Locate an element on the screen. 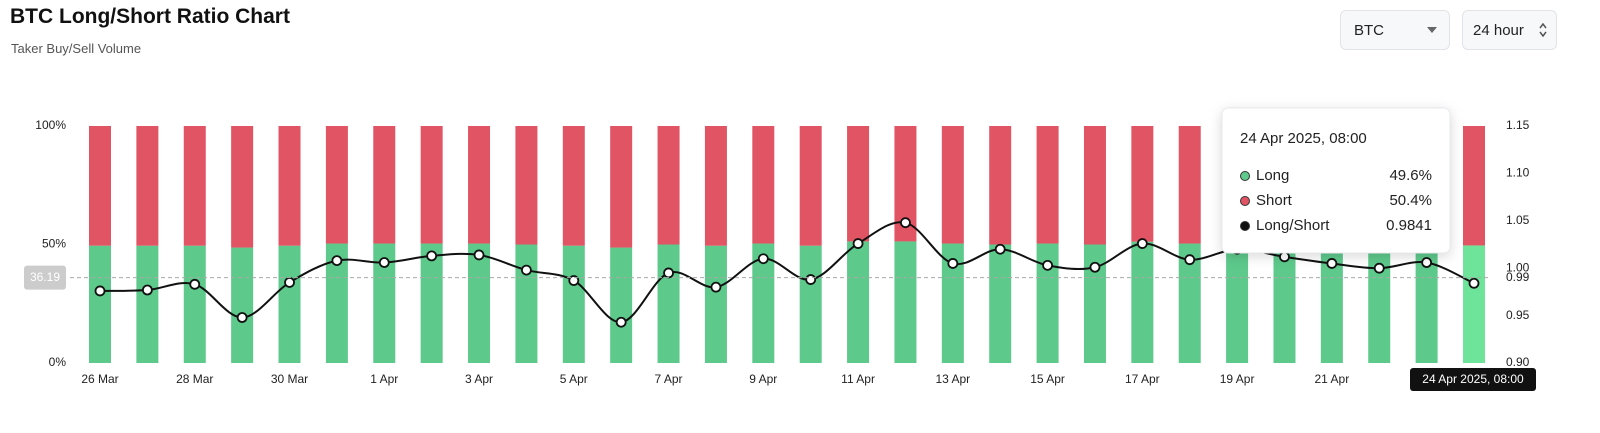 The image size is (1600, 433). y-tick-label: 50% is located at coordinates (54, 244).